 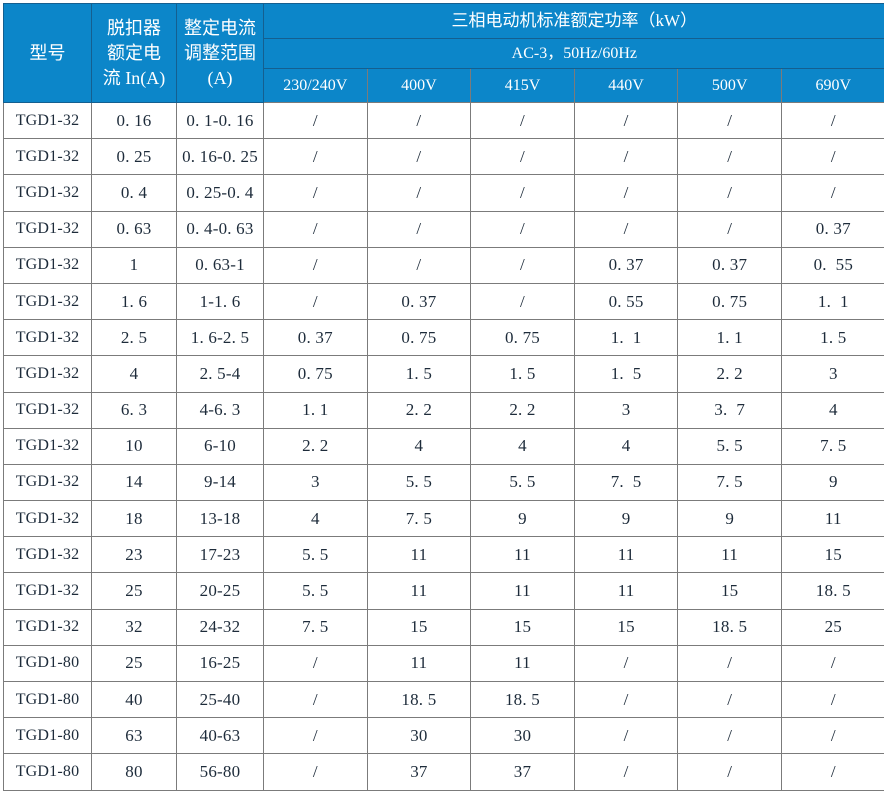 I want to click on cell-power-415V: 30, so click(x=523, y=736).